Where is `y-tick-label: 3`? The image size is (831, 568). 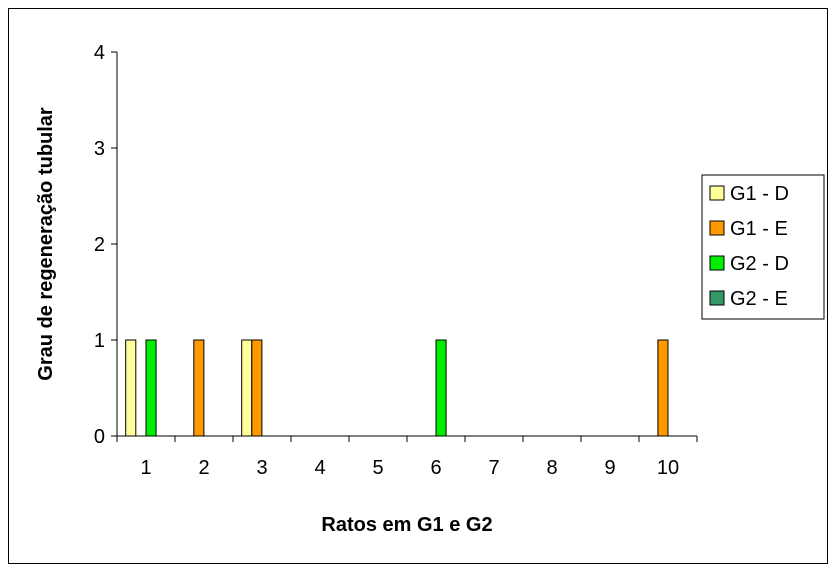
y-tick-label: 3 is located at coordinates (99, 149).